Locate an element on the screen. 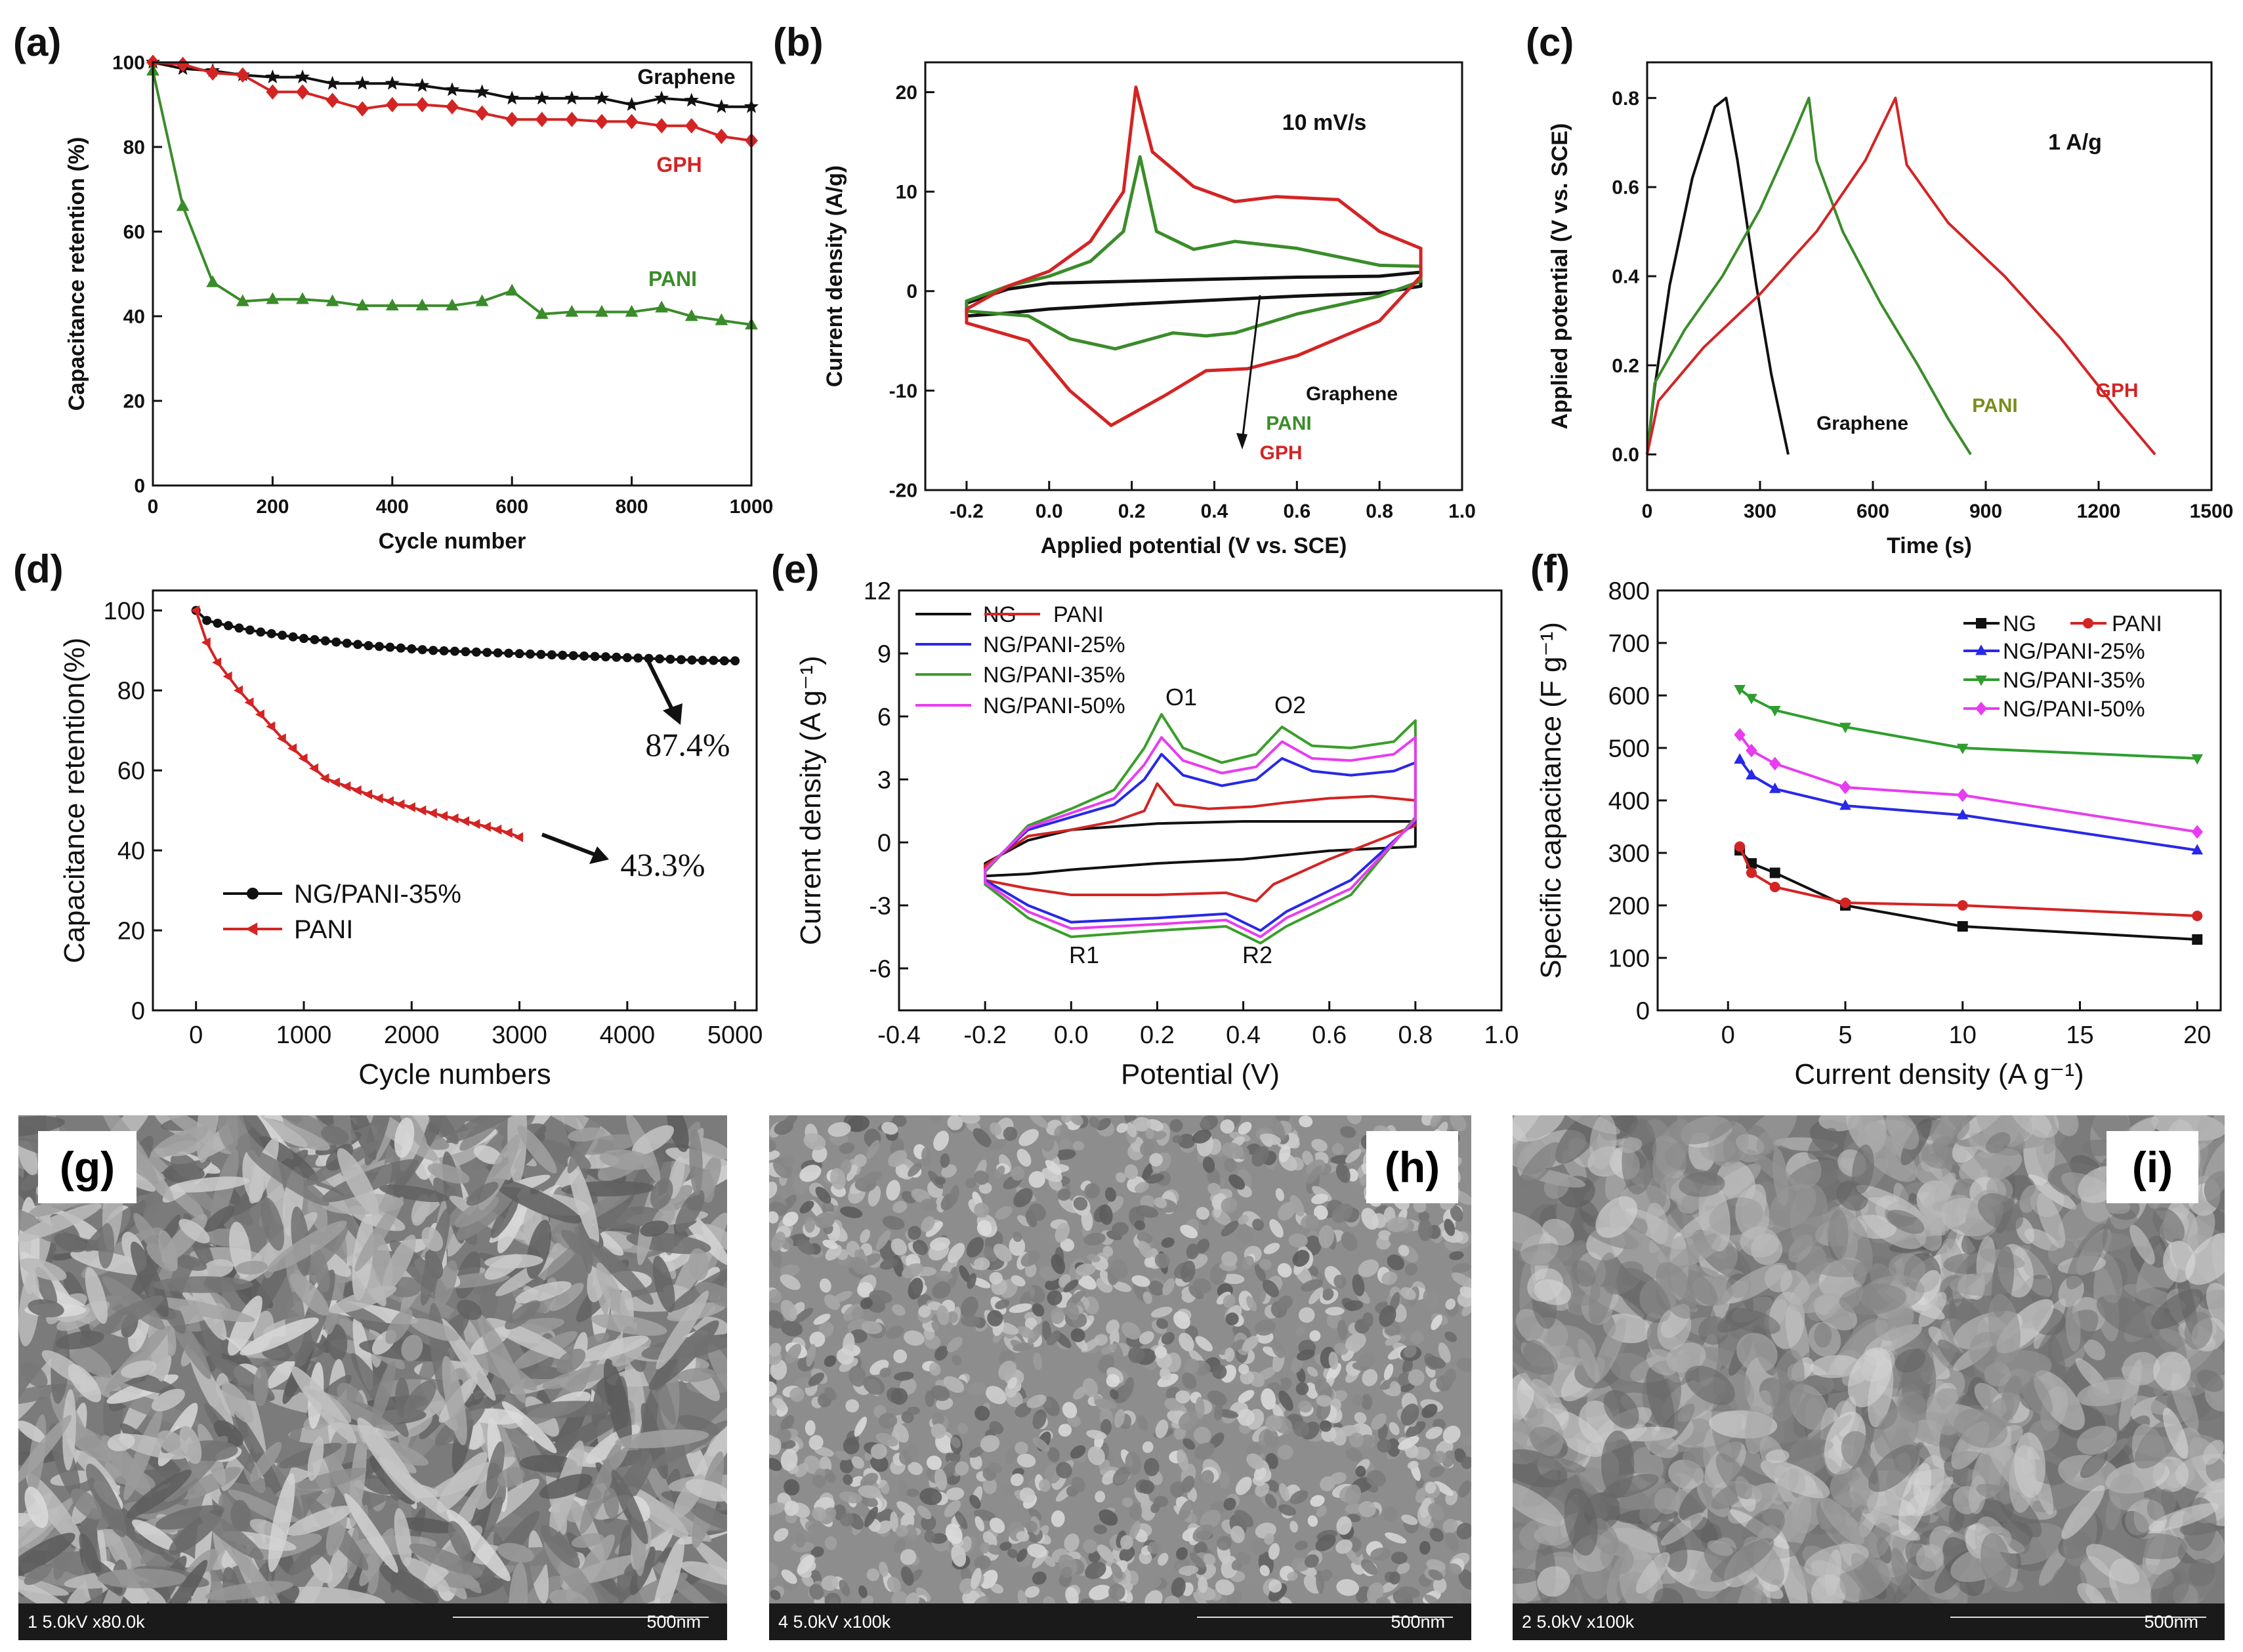 This screenshot has width=2243, height=1652. legend-label: NG/PANI-35% is located at coordinates (377, 895).